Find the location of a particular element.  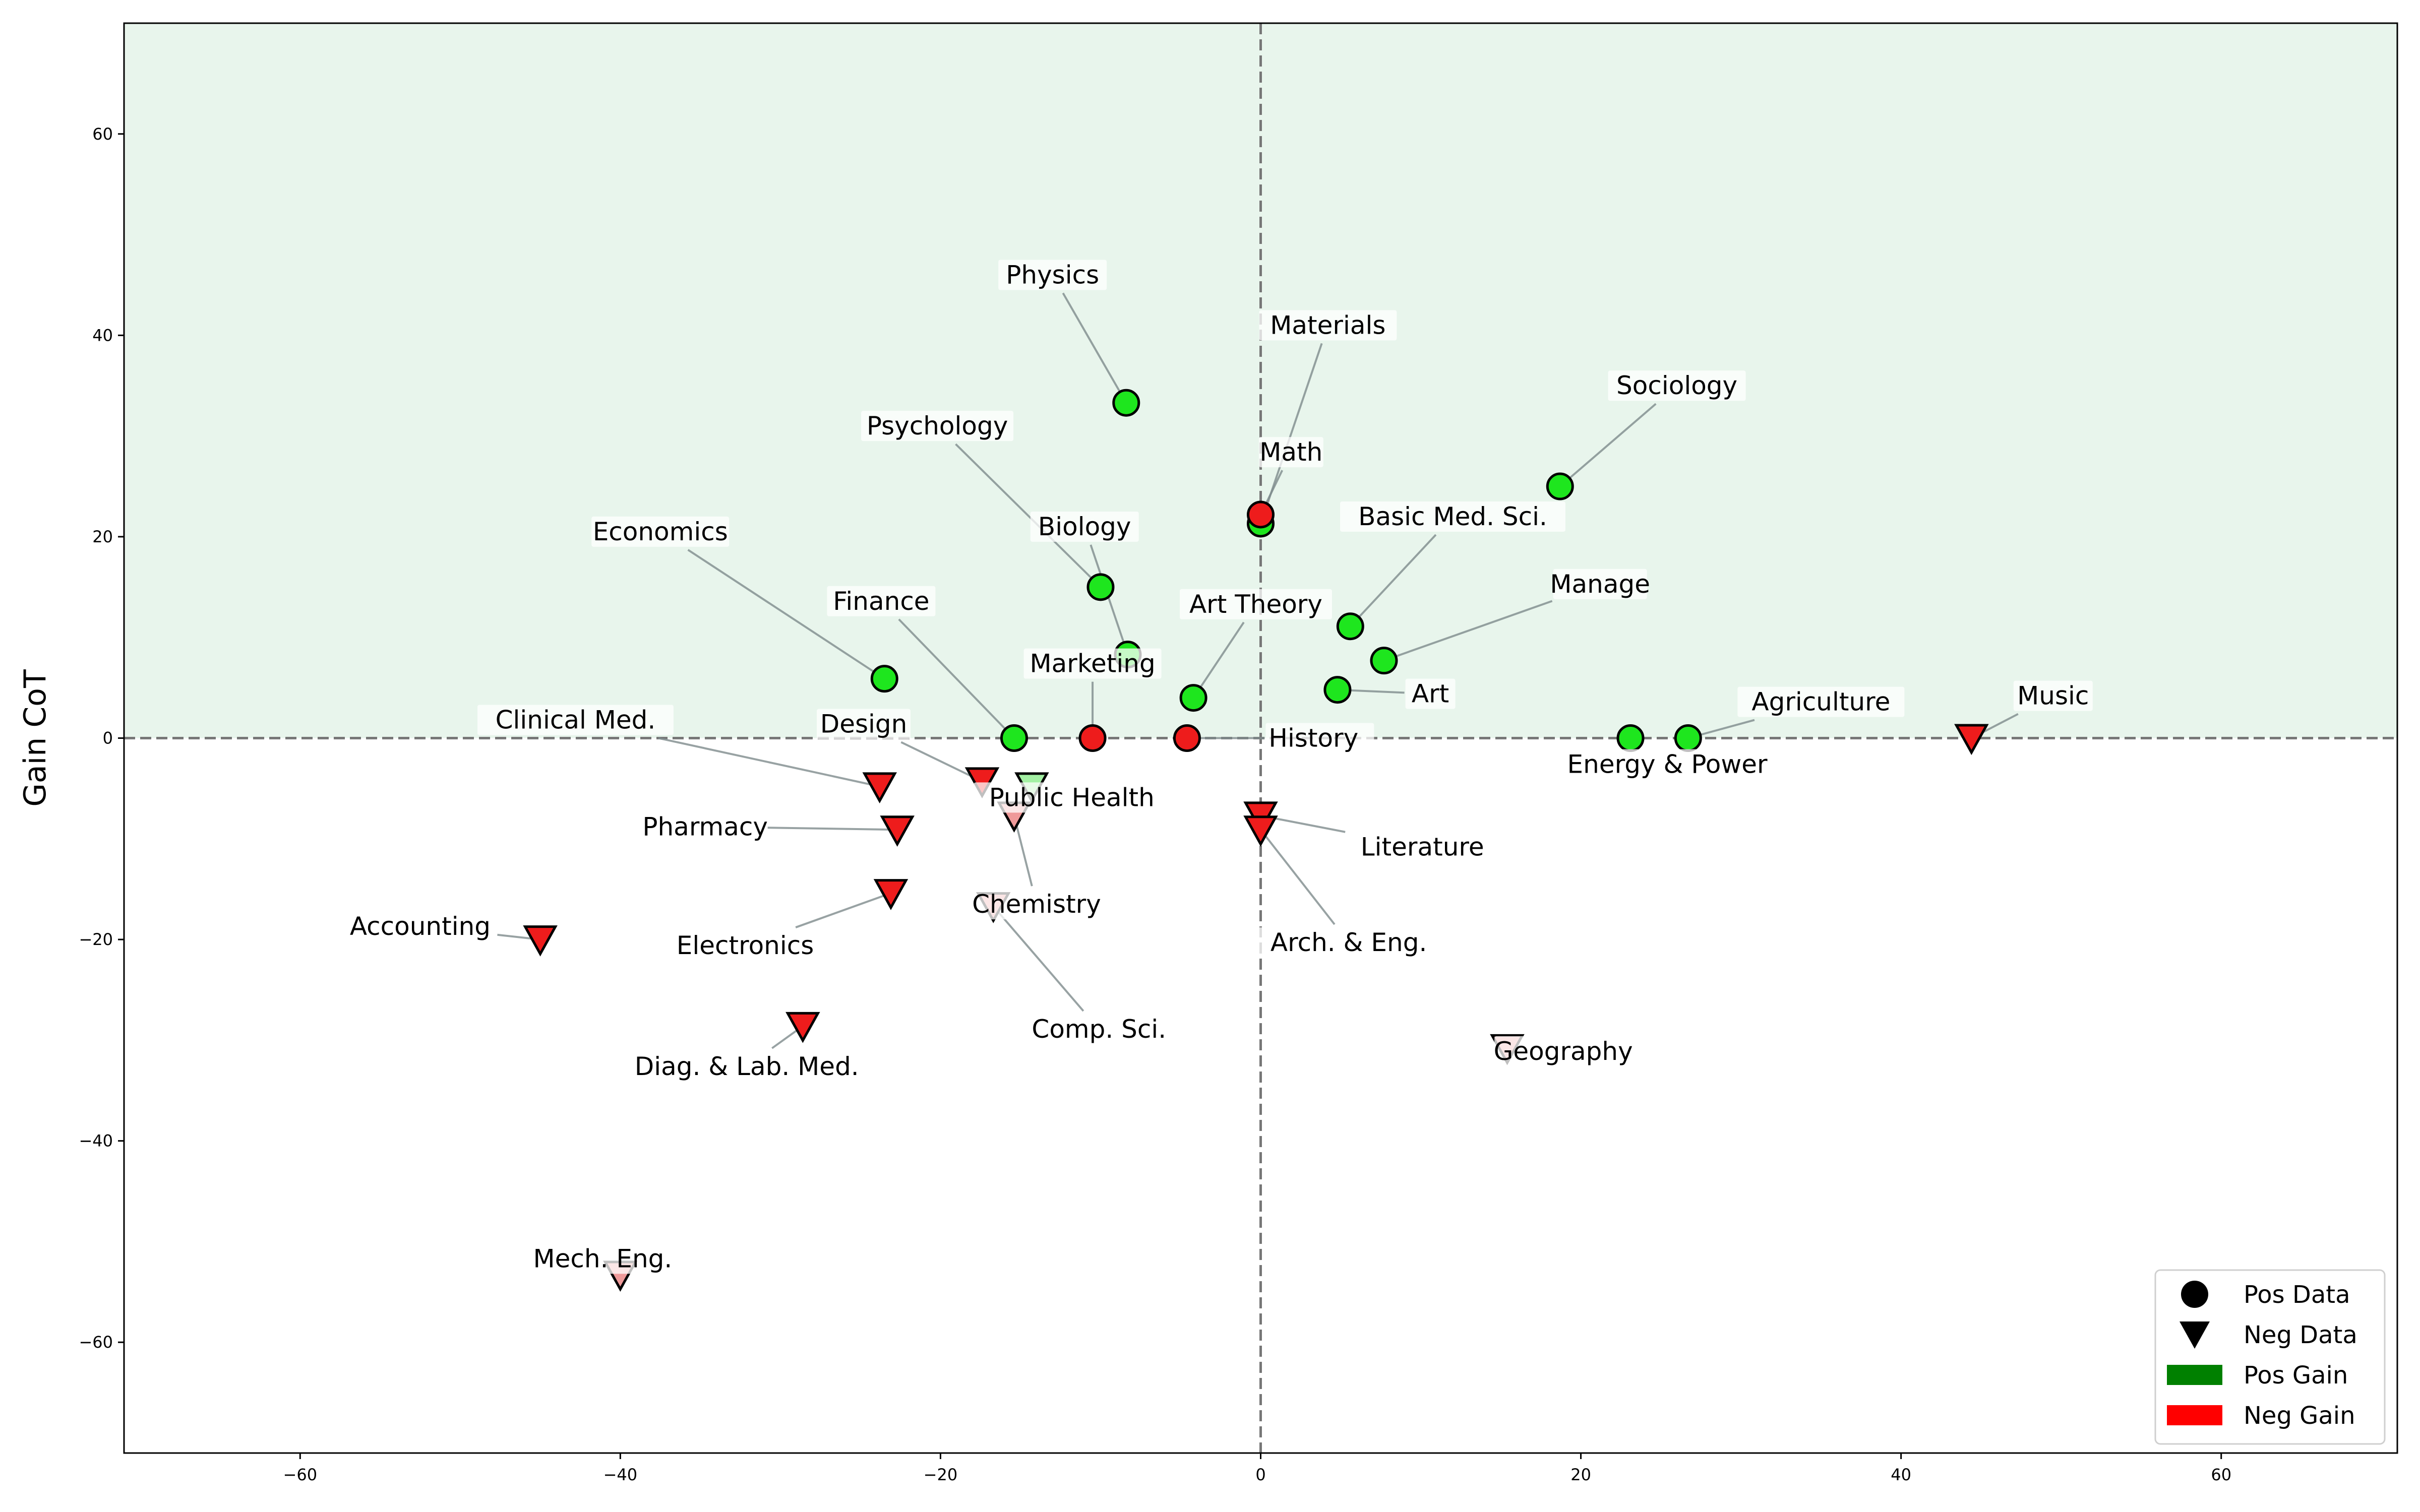

point-label: Finance is located at coordinates (881, 601).